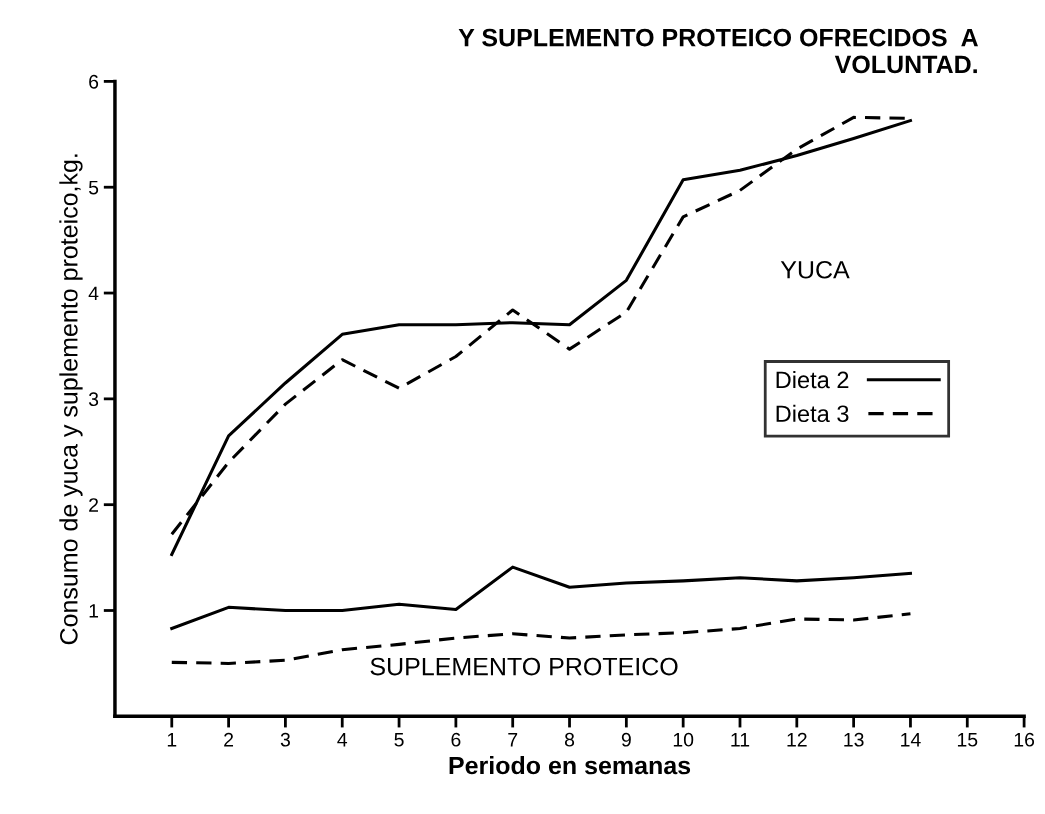  I want to click on x-tick-label: 11, so click(740, 740).